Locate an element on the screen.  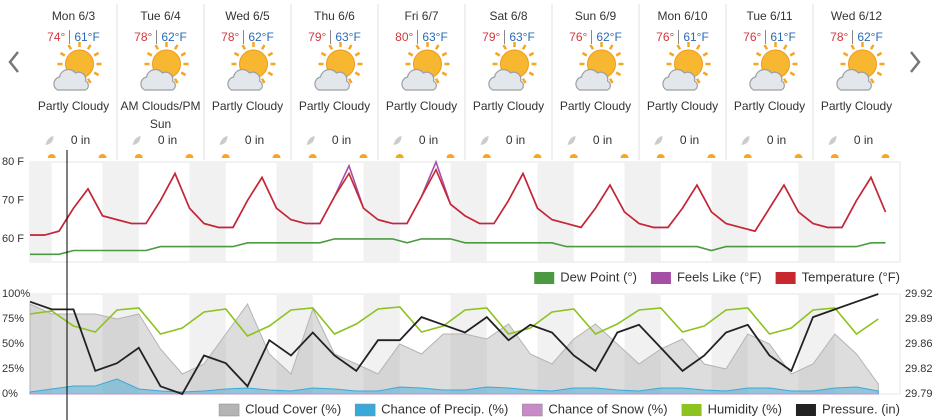
day-label: Wed 6/5 is located at coordinates (247, 16).